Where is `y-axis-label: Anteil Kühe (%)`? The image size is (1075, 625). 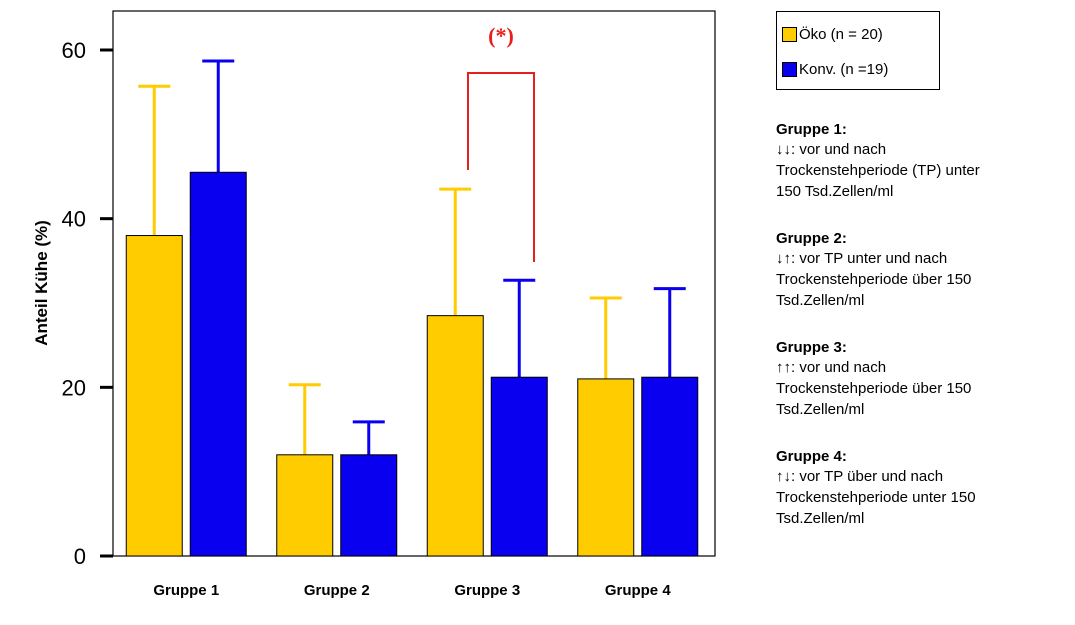 y-axis-label: Anteil Kühe (%) is located at coordinates (41, 283).